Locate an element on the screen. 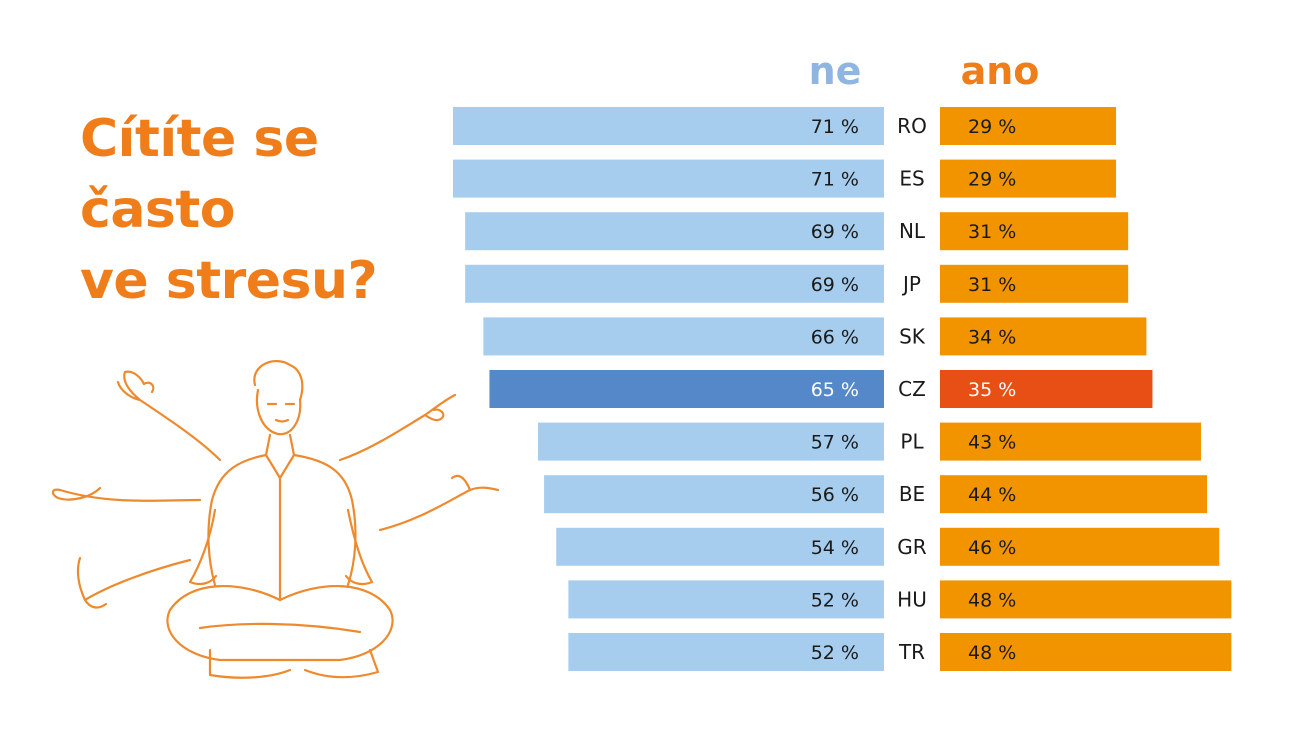 This screenshot has height=742, width=1305. label-ano-be: 44 % is located at coordinates (992, 495).